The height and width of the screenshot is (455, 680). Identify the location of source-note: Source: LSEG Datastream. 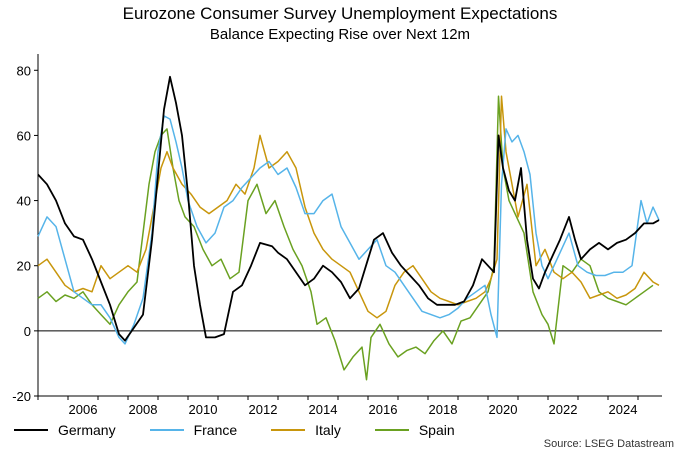
(608, 444).